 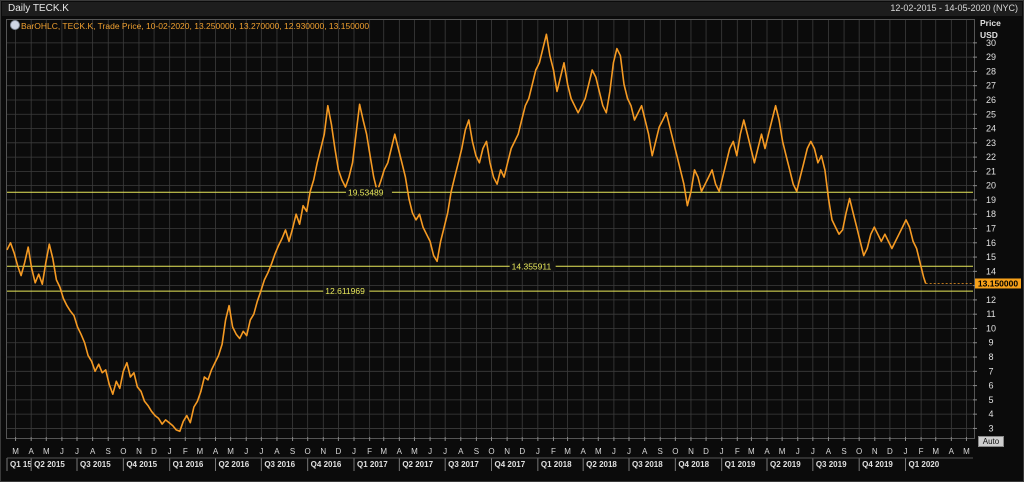 I want to click on auto-scale-button: Auto, so click(x=991, y=441).